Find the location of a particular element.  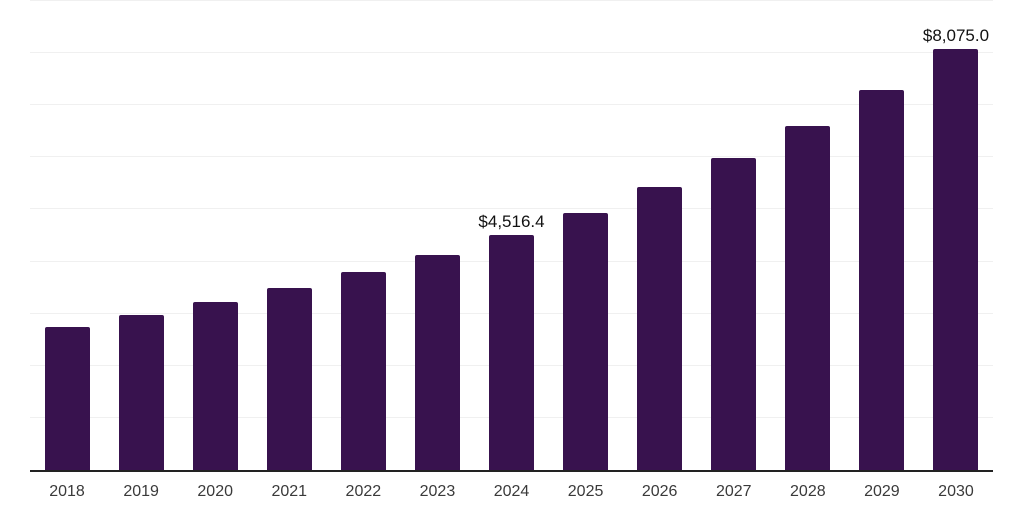

x-axis-tick-label: 2027 is located at coordinates (733, 491).